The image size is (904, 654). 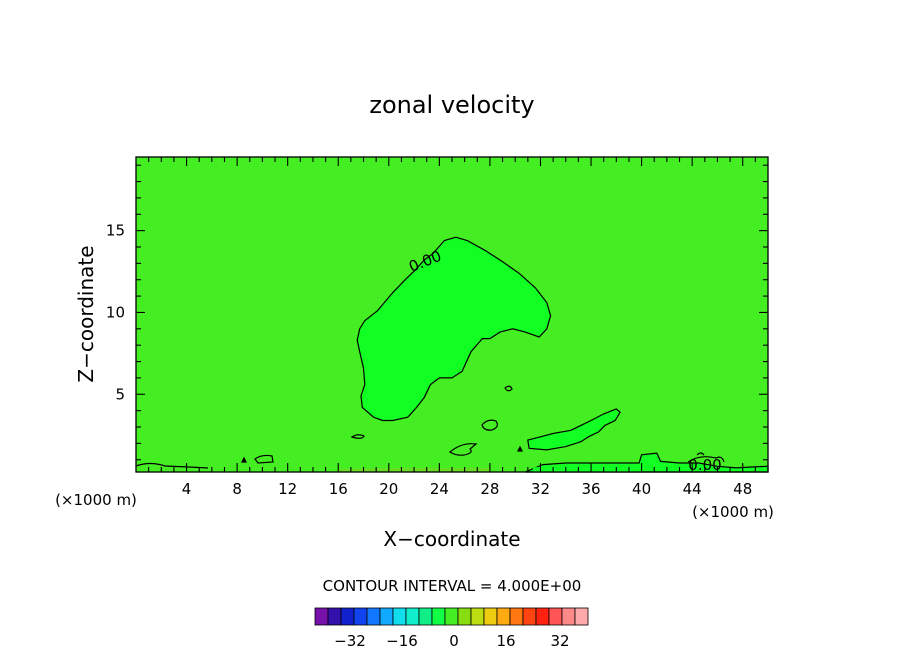 What do you see at coordinates (641, 489) in the screenshot?
I see `x-tick-label: 40` at bounding box center [641, 489].